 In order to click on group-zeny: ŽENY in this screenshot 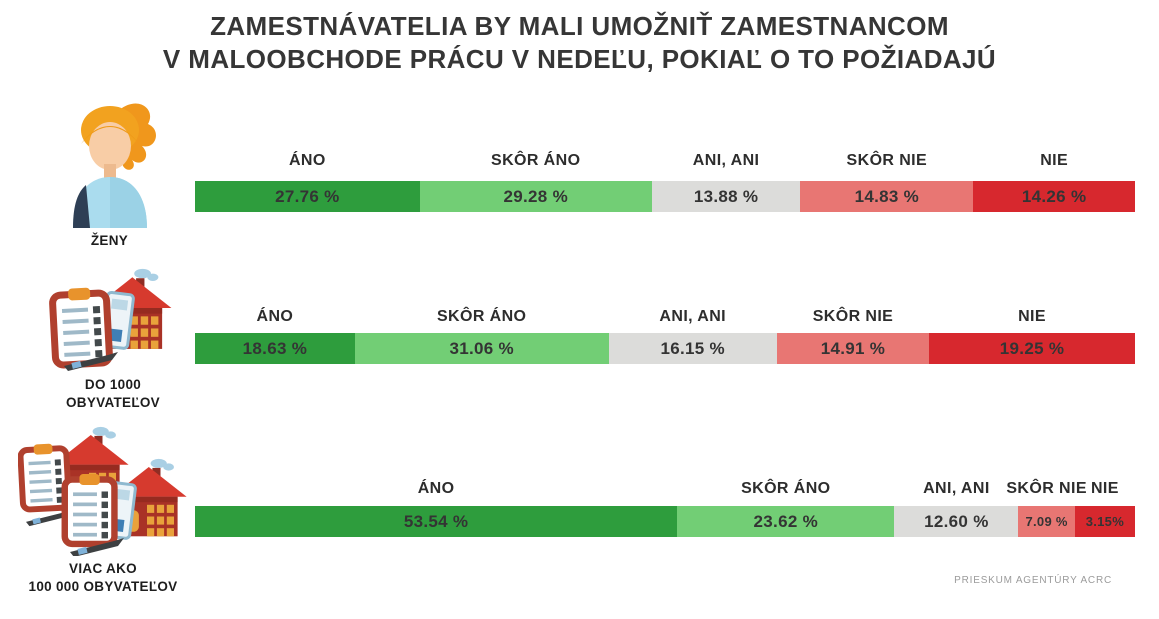, I will do `click(109, 175)`.